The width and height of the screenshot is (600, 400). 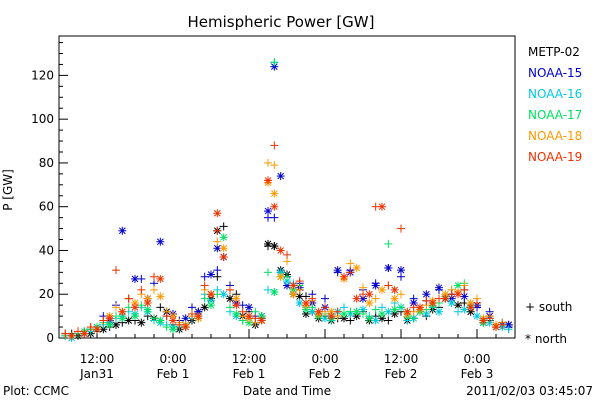 What do you see at coordinates (49, 193) in the screenshot?
I see `y-axis: 0 20 40 60 80 100 120` at bounding box center [49, 193].